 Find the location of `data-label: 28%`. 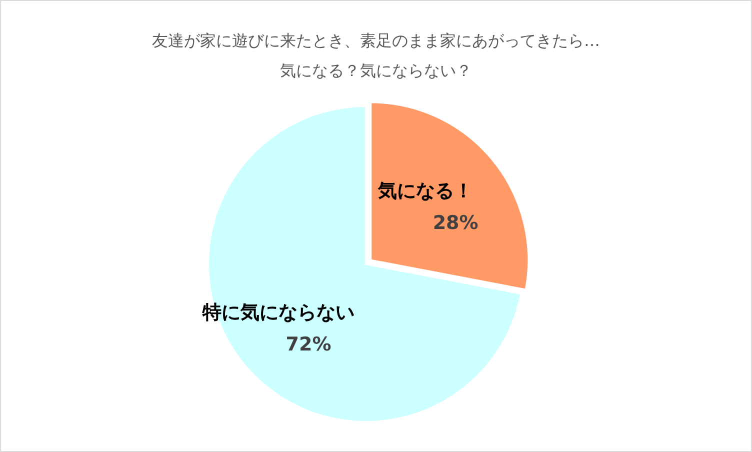

data-label: 28% is located at coordinates (455, 223).